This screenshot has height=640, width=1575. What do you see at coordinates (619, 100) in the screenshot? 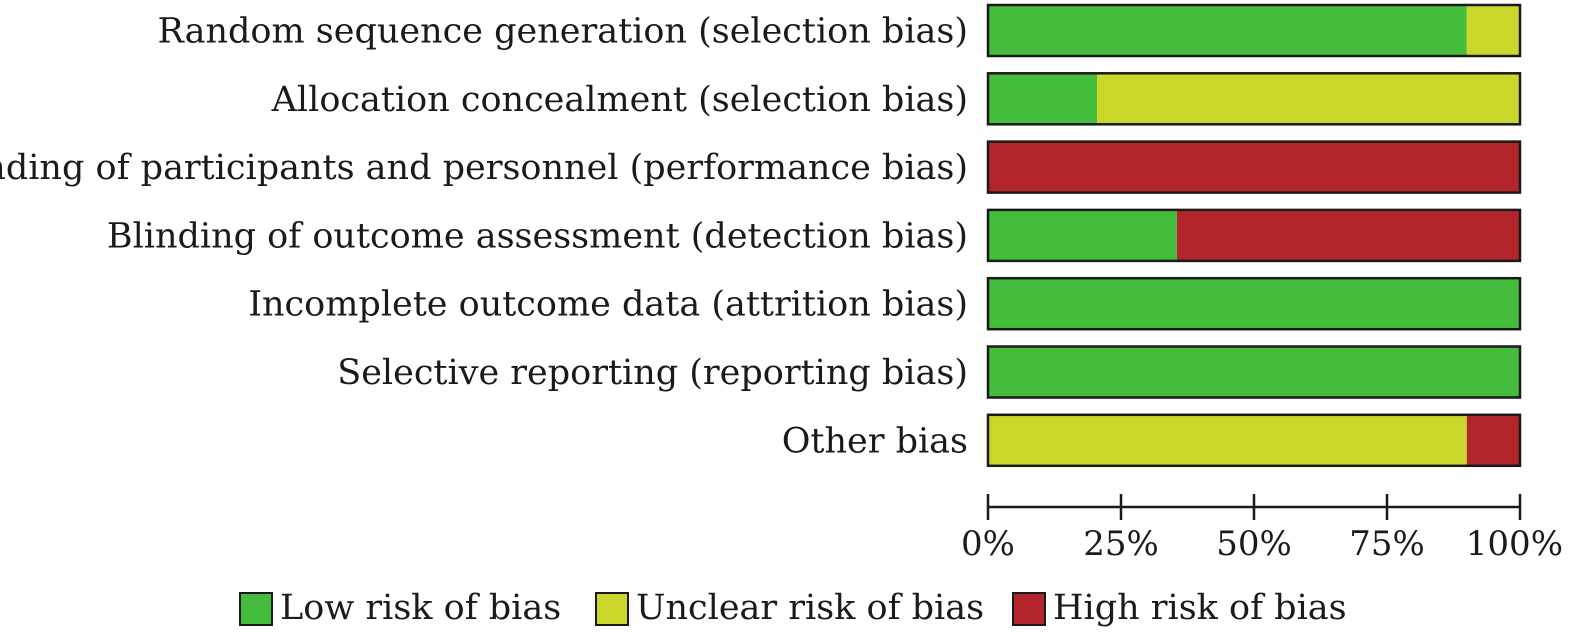
I see `category-label-2: Allocation concealment (selection bias)` at bounding box center [619, 100].